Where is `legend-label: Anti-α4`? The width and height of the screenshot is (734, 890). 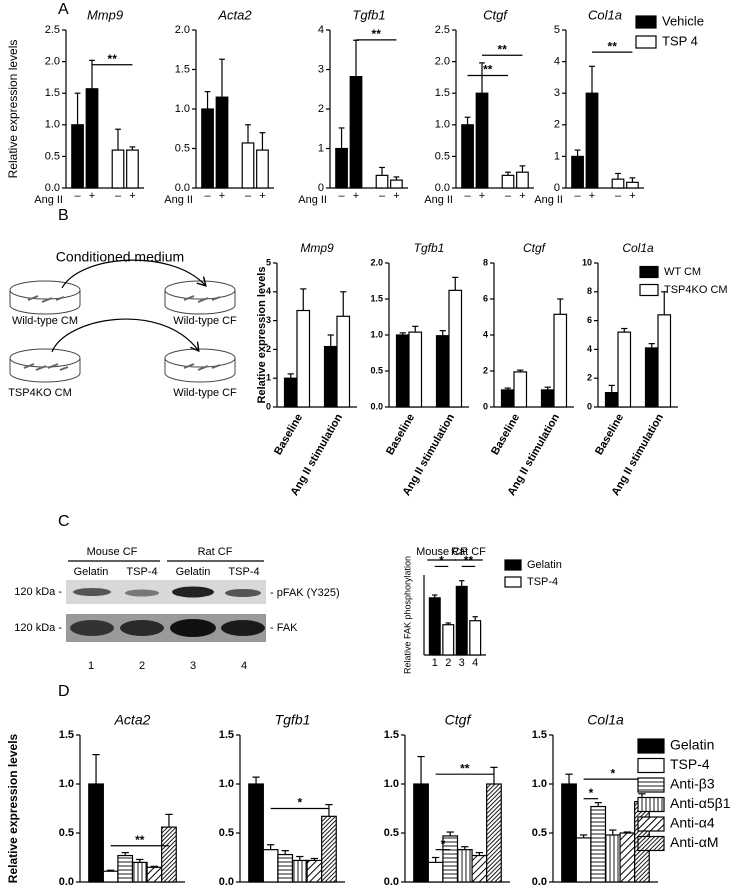
legend-label: Anti-α4 is located at coordinates (692, 823).